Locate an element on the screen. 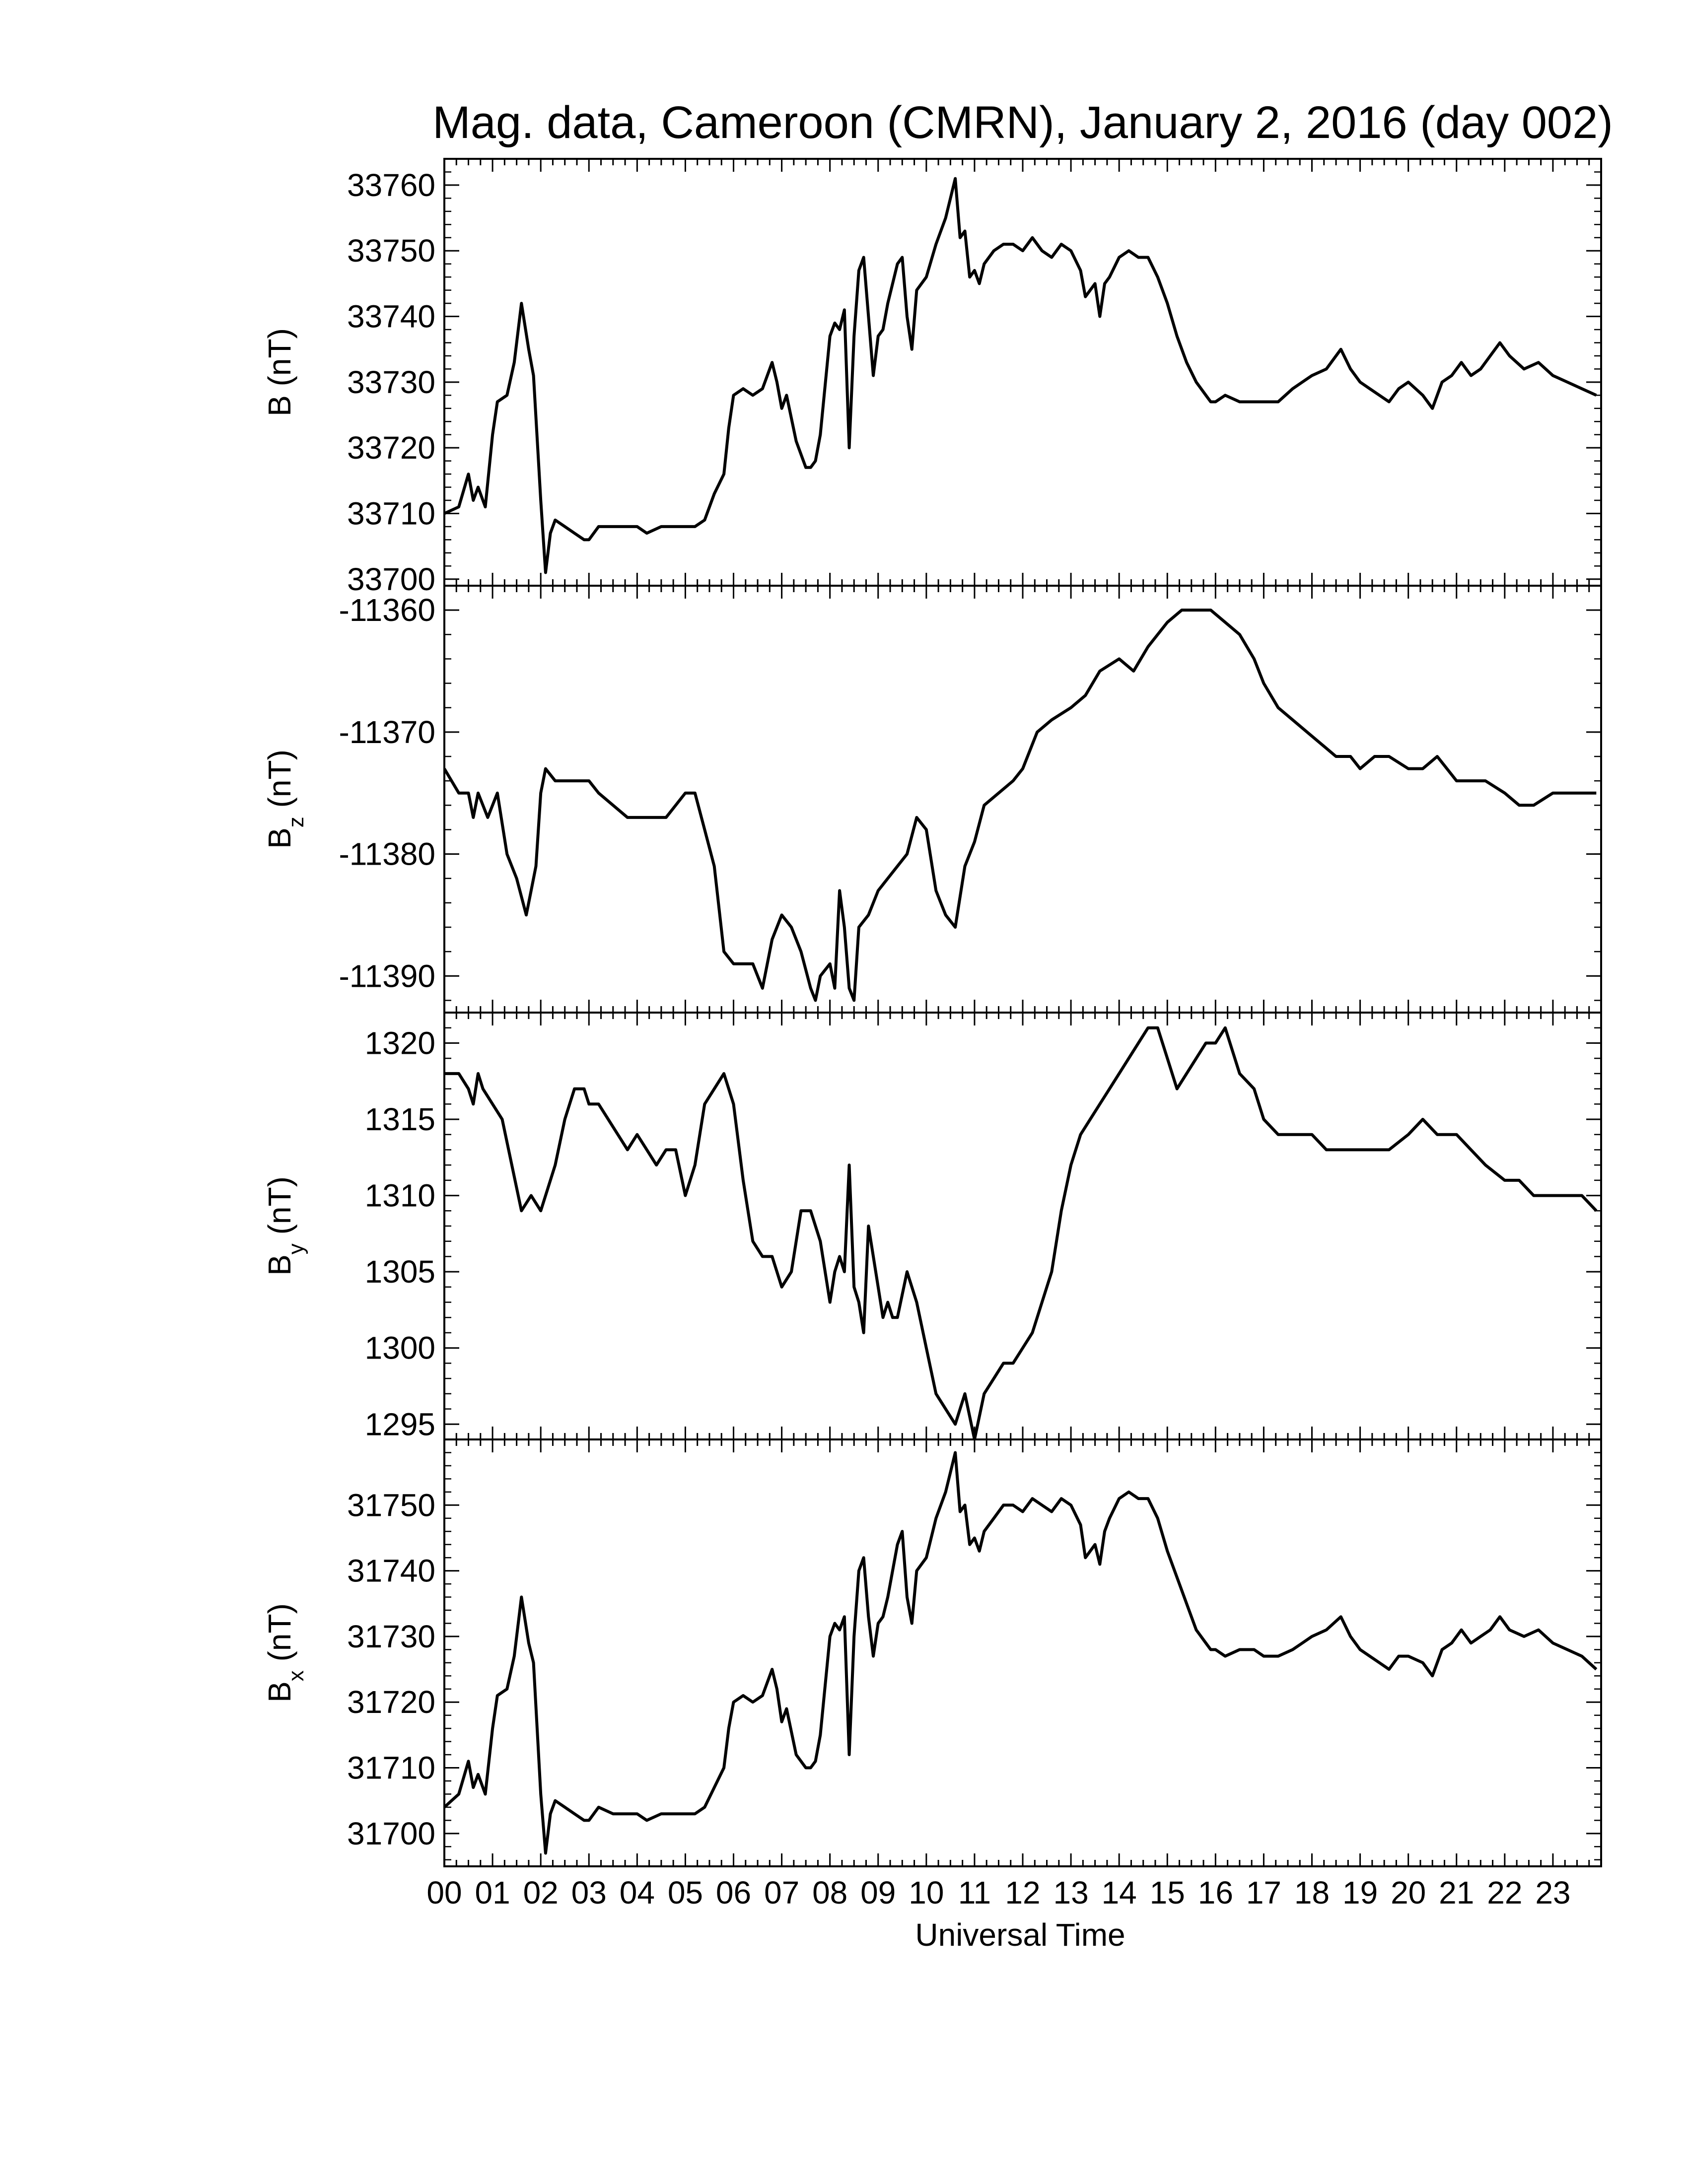 This screenshot has height=2184, width=1688. x-tick-label: 14 is located at coordinates (1119, 1893).